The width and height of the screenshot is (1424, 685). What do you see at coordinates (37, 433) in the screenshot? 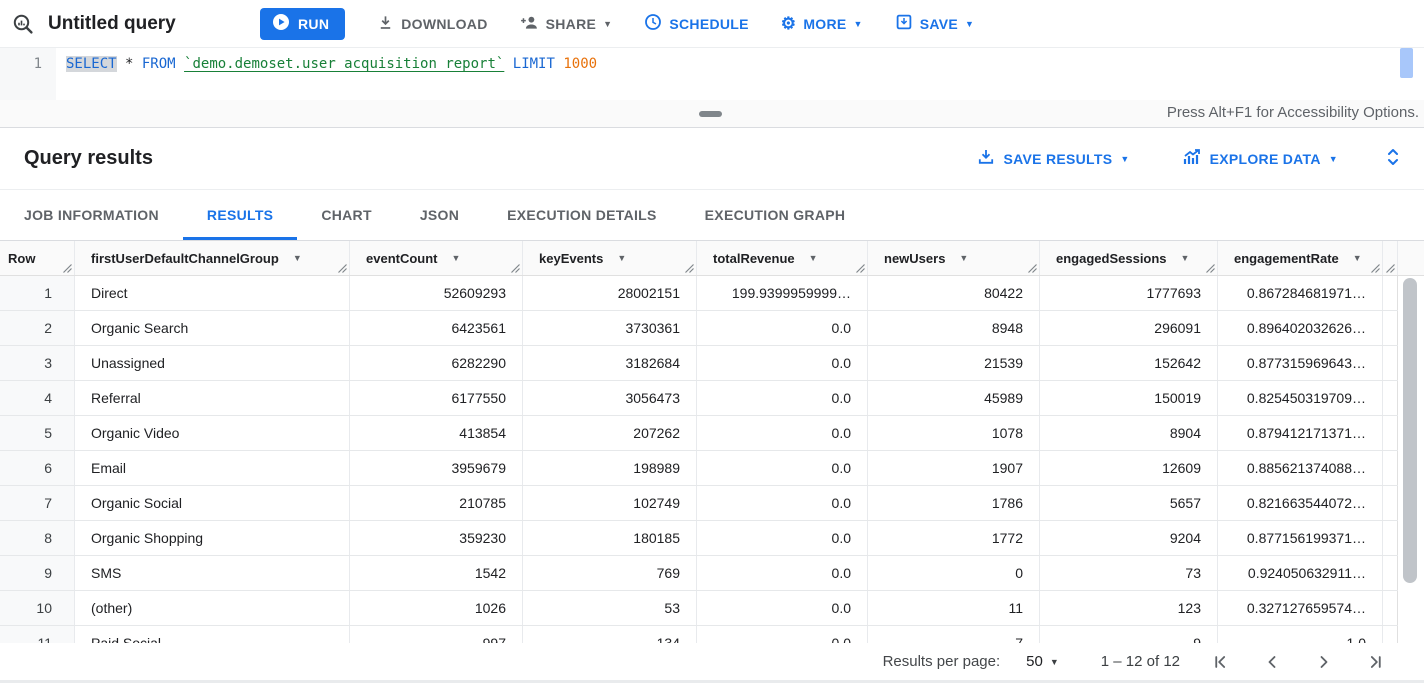
I see `row-number-cell: 5` at bounding box center [37, 433].